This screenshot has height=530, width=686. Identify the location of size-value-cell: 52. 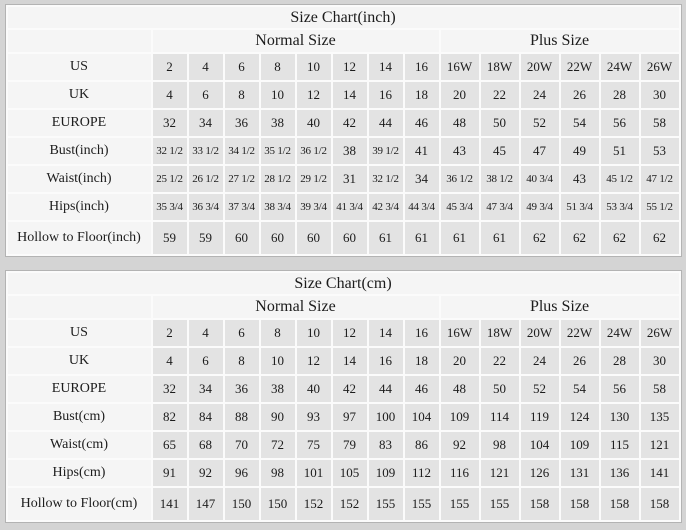
(539, 389).